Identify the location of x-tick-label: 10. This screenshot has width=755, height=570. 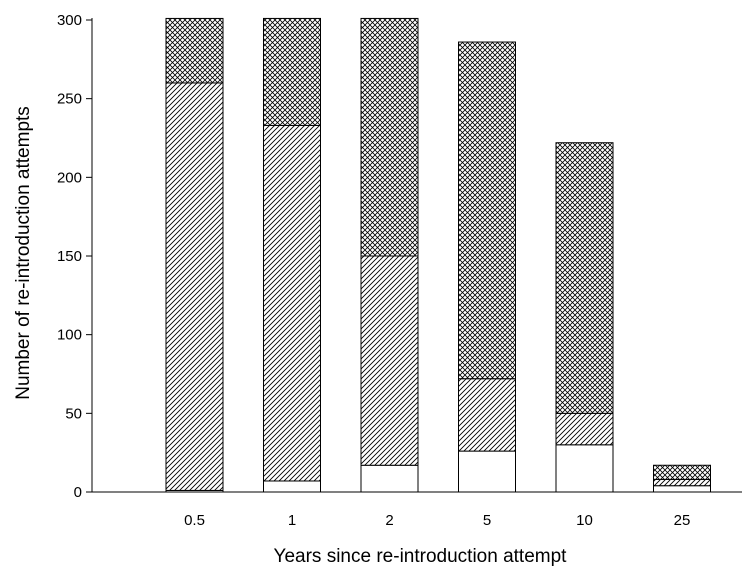
(584, 520).